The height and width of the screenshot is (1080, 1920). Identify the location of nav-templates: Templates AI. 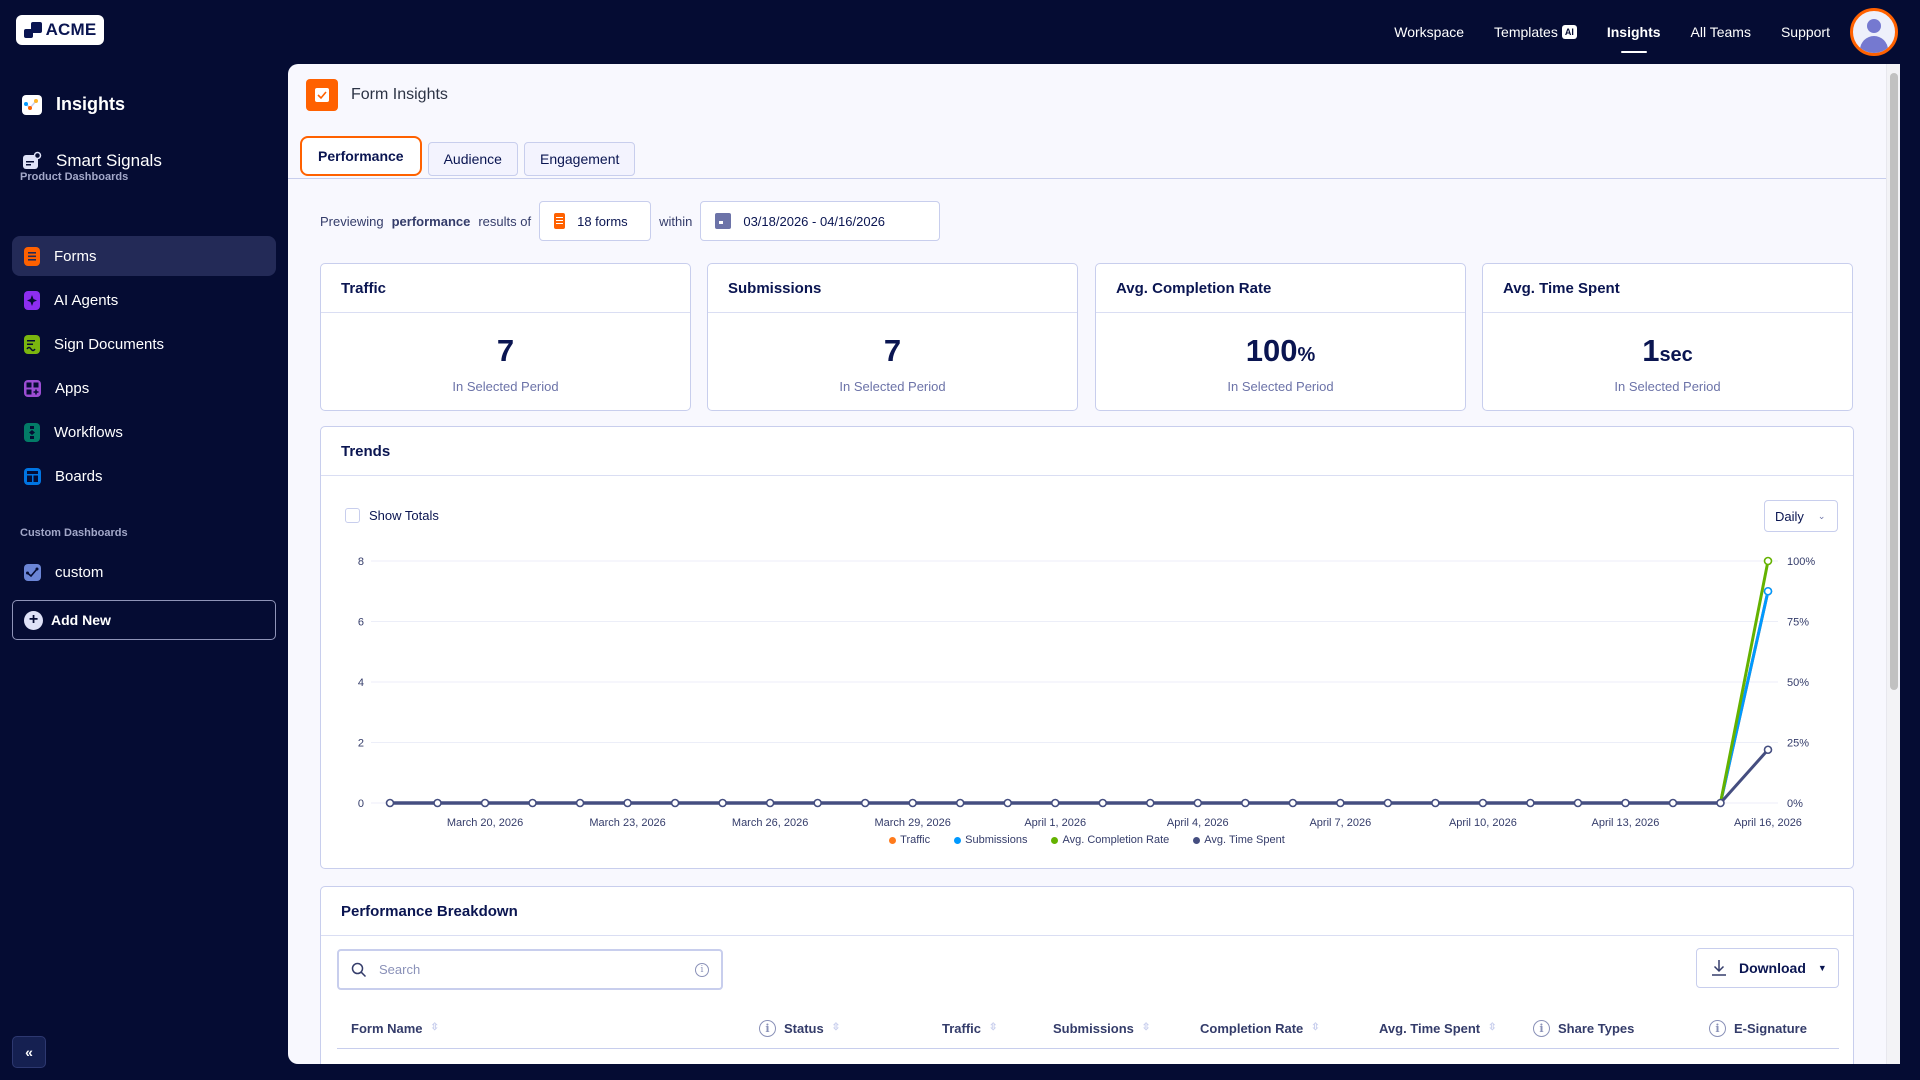
(1535, 32).